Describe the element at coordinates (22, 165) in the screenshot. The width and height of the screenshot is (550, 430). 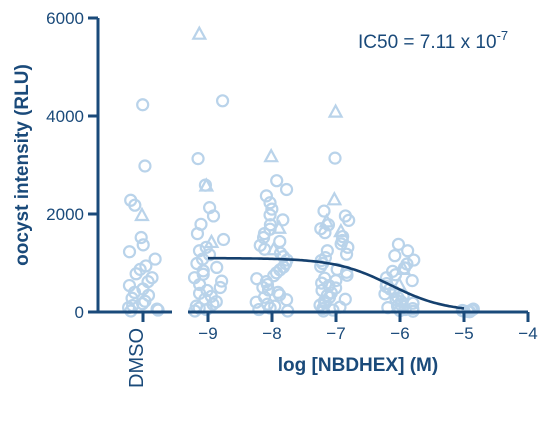
I see `y-axis-title: oocyst intensity (RLU)` at that location.